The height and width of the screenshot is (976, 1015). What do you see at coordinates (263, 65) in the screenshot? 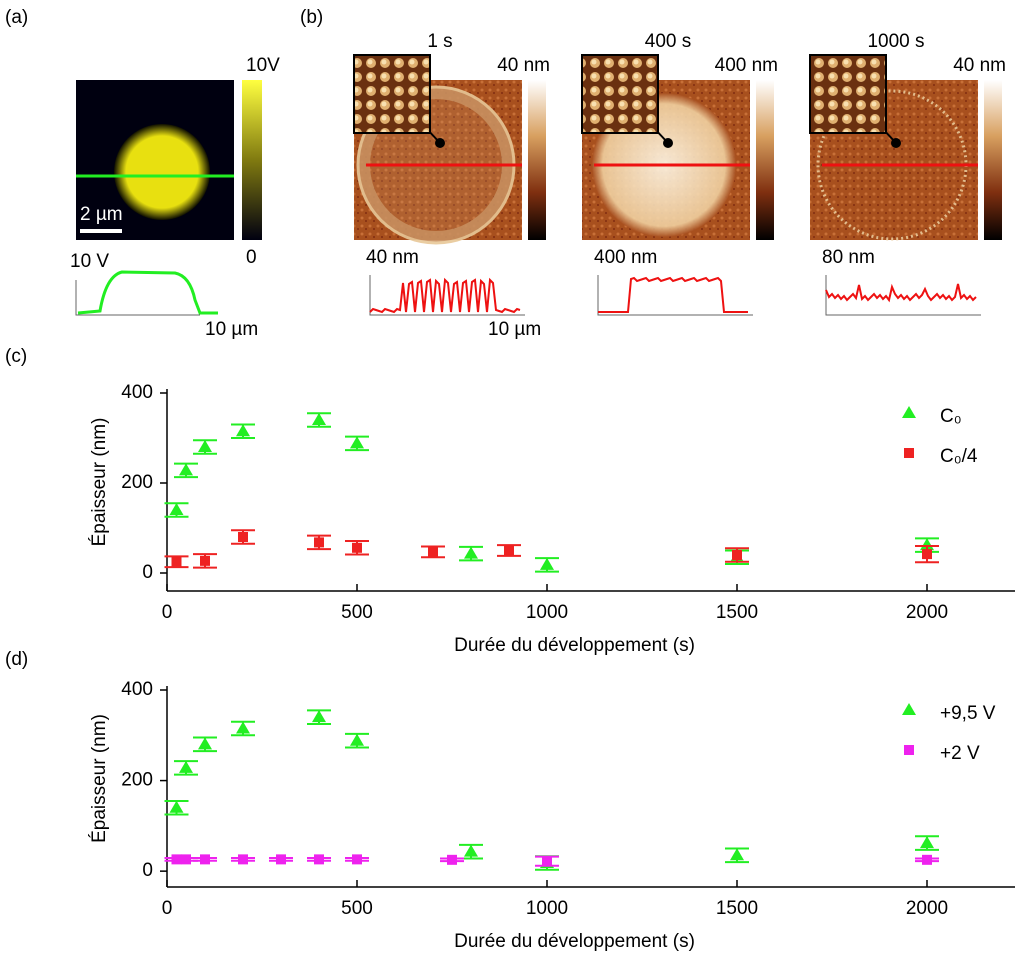
I see `colorbar-max: 10V` at bounding box center [263, 65].